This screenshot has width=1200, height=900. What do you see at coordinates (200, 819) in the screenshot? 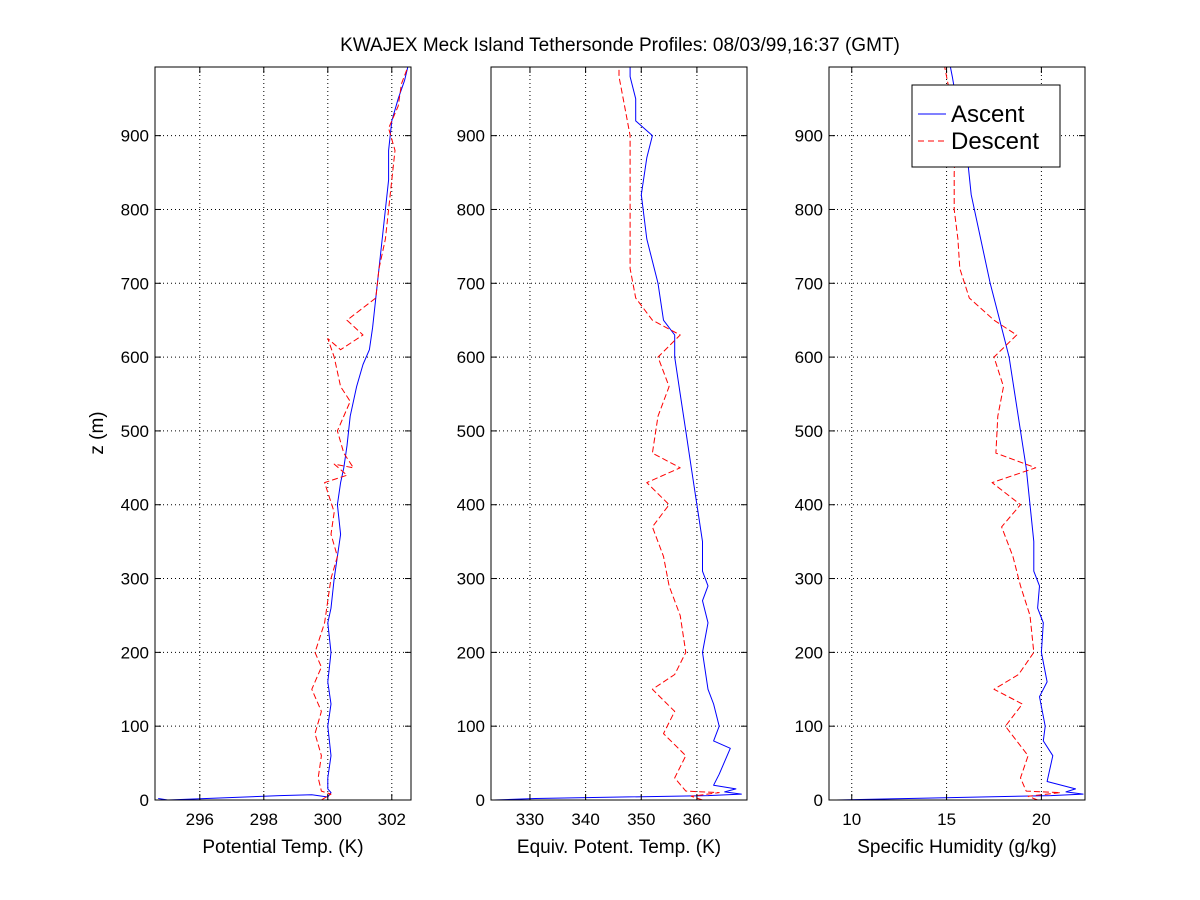
I see `x-tick-label: 296` at bounding box center [200, 819].